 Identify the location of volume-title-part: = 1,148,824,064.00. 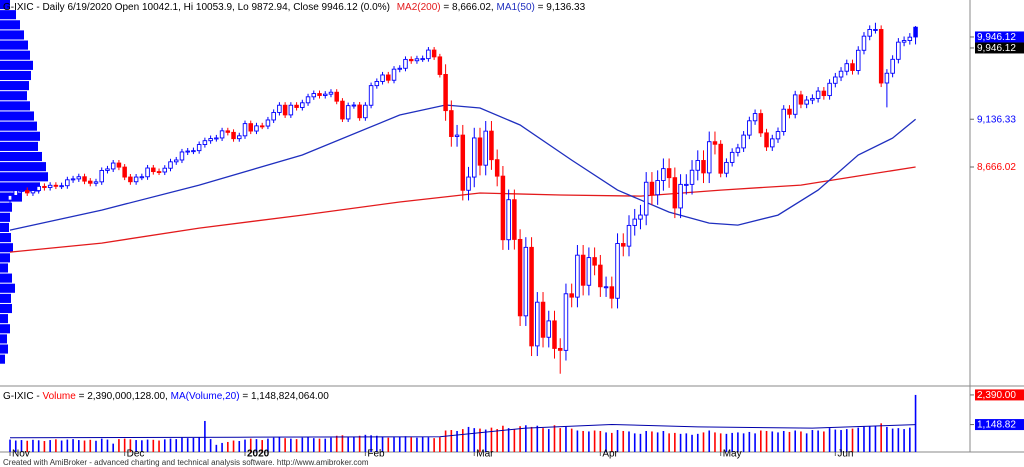
(285, 396).